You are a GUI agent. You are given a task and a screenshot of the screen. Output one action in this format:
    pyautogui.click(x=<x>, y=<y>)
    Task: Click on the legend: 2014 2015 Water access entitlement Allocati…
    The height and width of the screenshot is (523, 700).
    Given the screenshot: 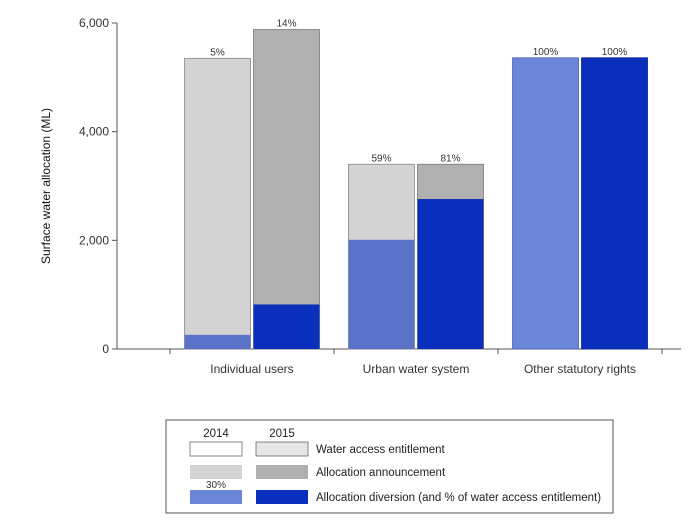 What is the action you would take?
    pyautogui.click(x=389, y=466)
    